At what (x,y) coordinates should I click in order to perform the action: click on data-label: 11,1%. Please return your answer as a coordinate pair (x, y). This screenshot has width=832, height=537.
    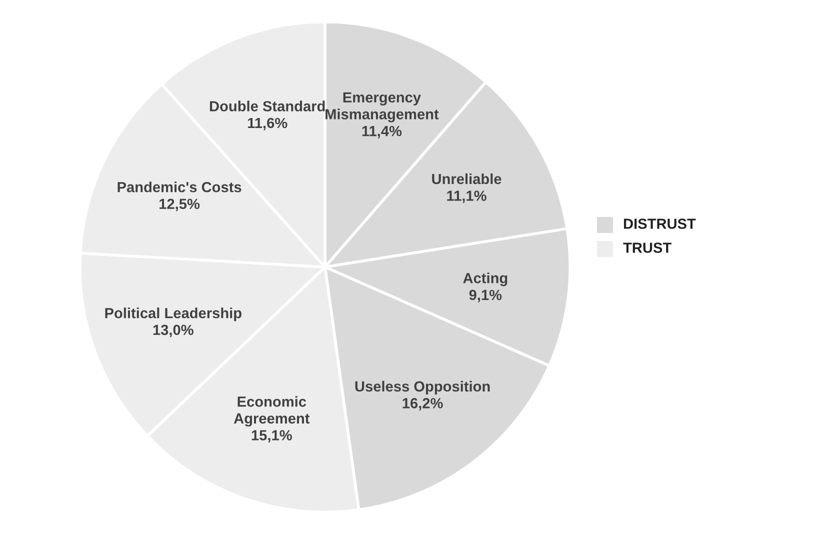
    Looking at the image, I should click on (466, 197).